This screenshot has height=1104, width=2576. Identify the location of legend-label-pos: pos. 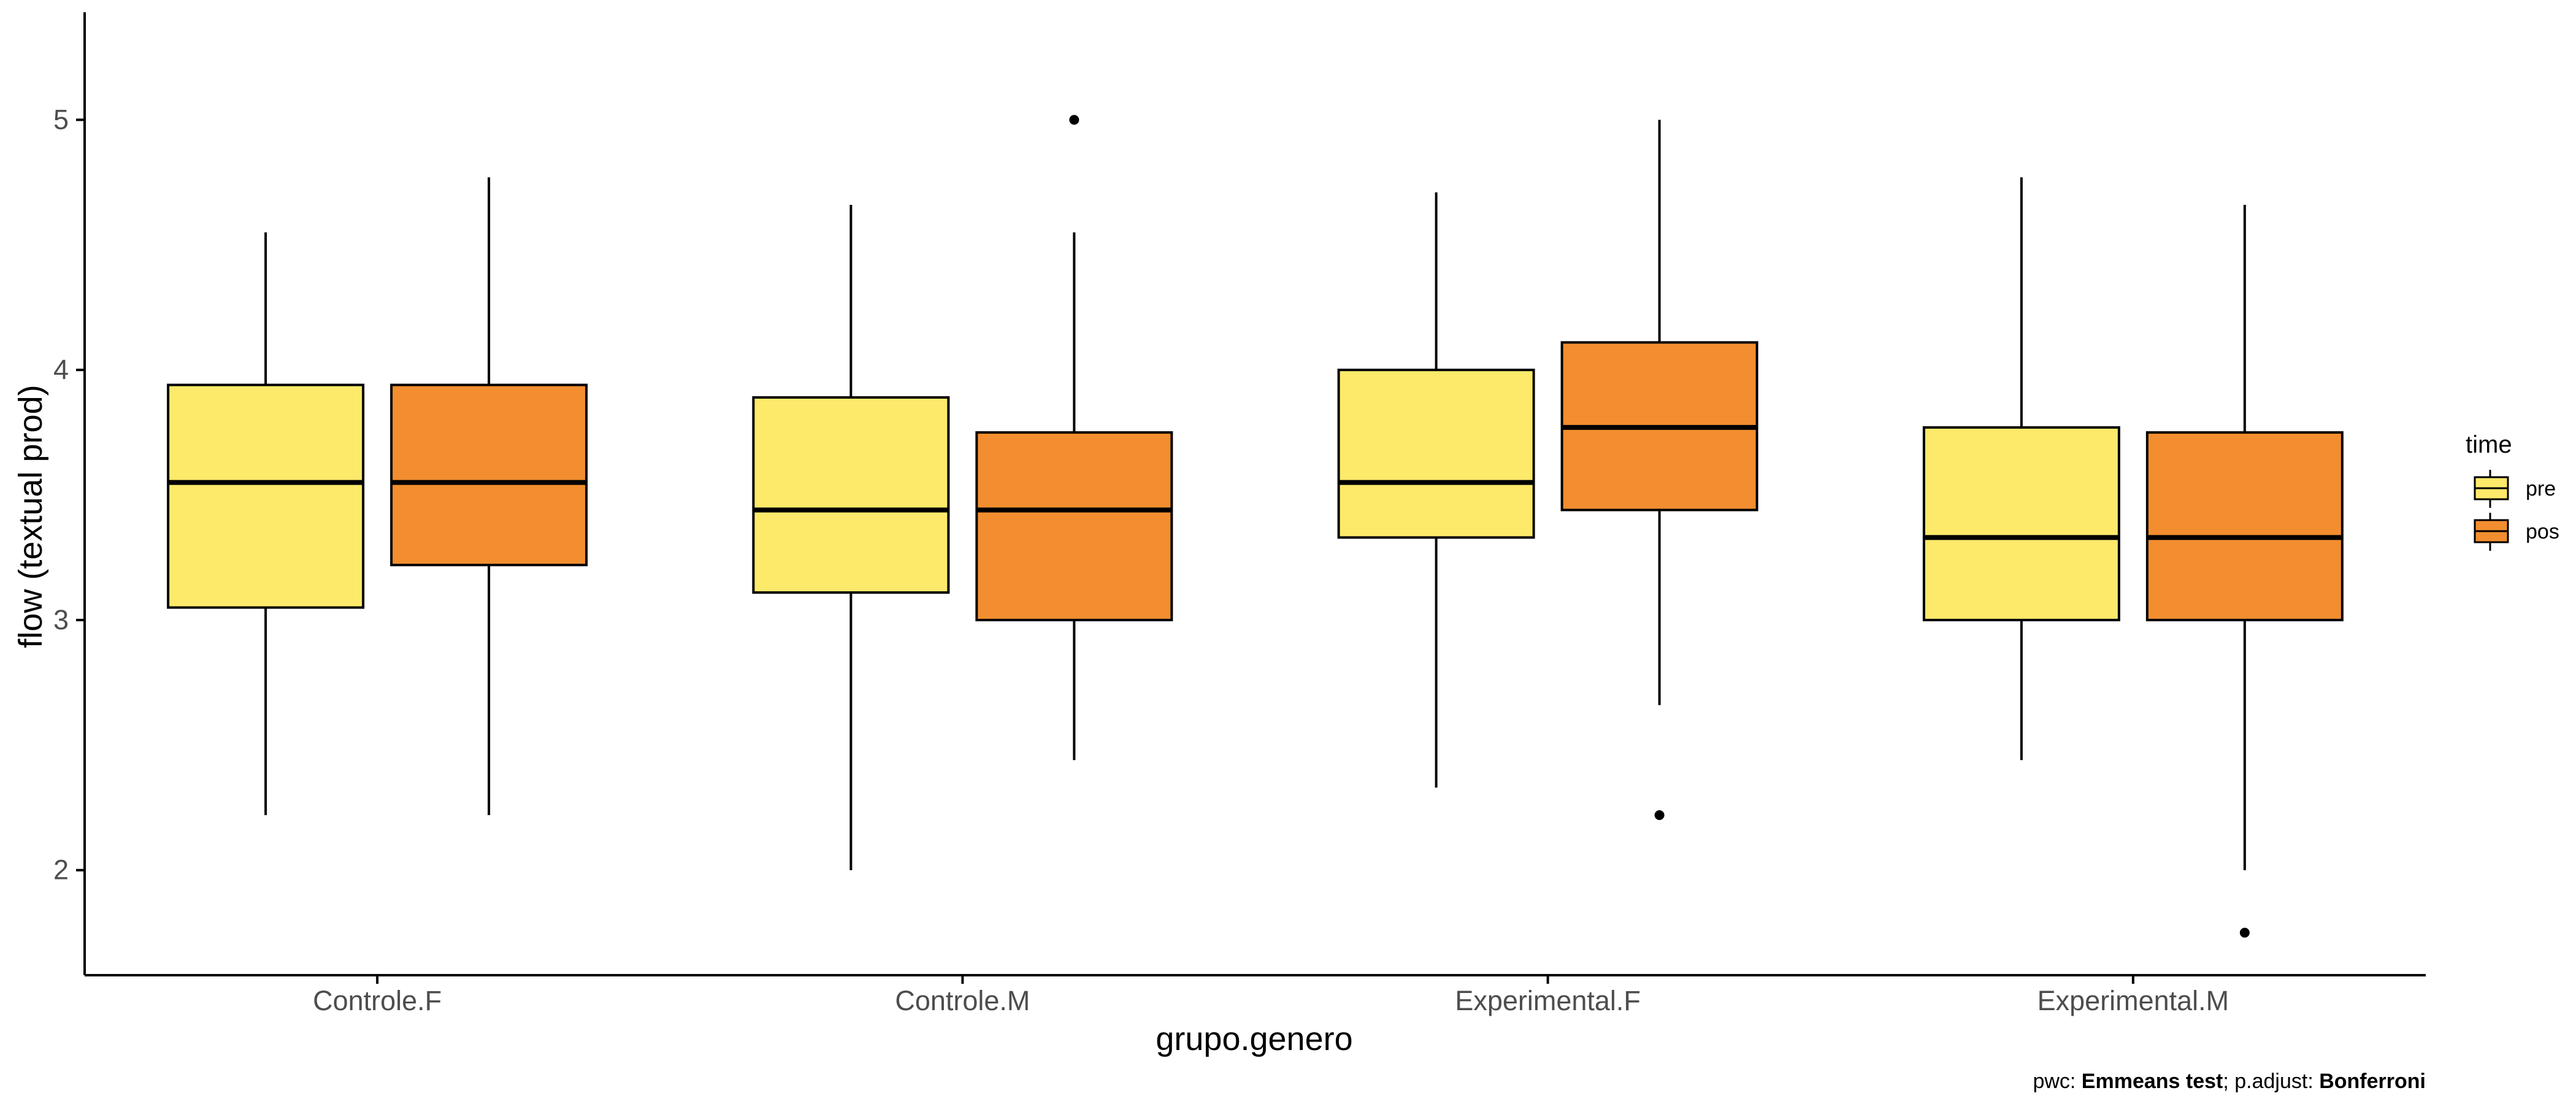
(2542, 531).